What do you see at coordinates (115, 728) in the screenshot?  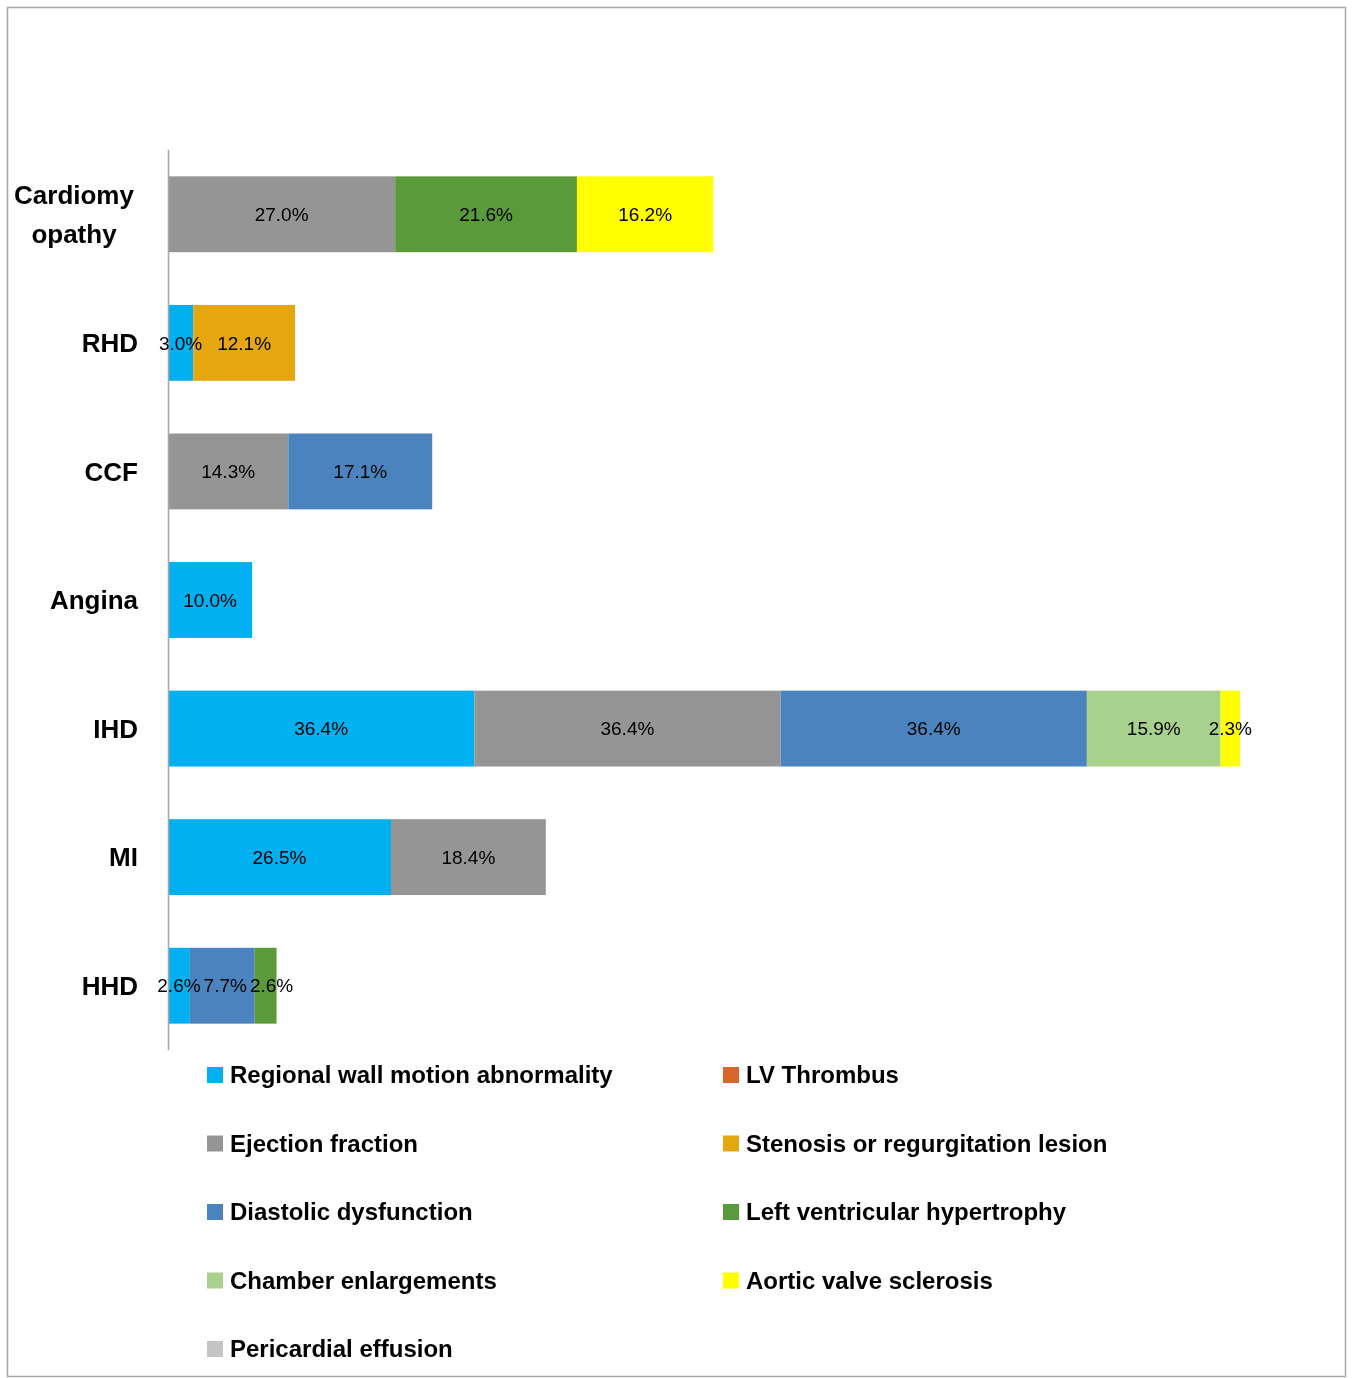 I see `y-tick-label: IHD` at bounding box center [115, 728].